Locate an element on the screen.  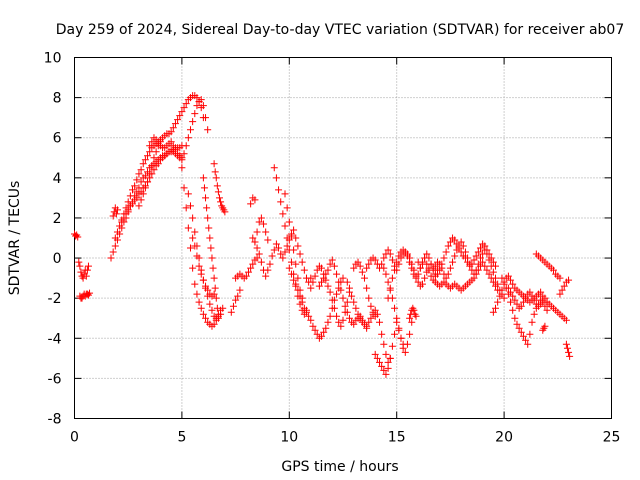
series-t18 is located at coordinates (282, 256).